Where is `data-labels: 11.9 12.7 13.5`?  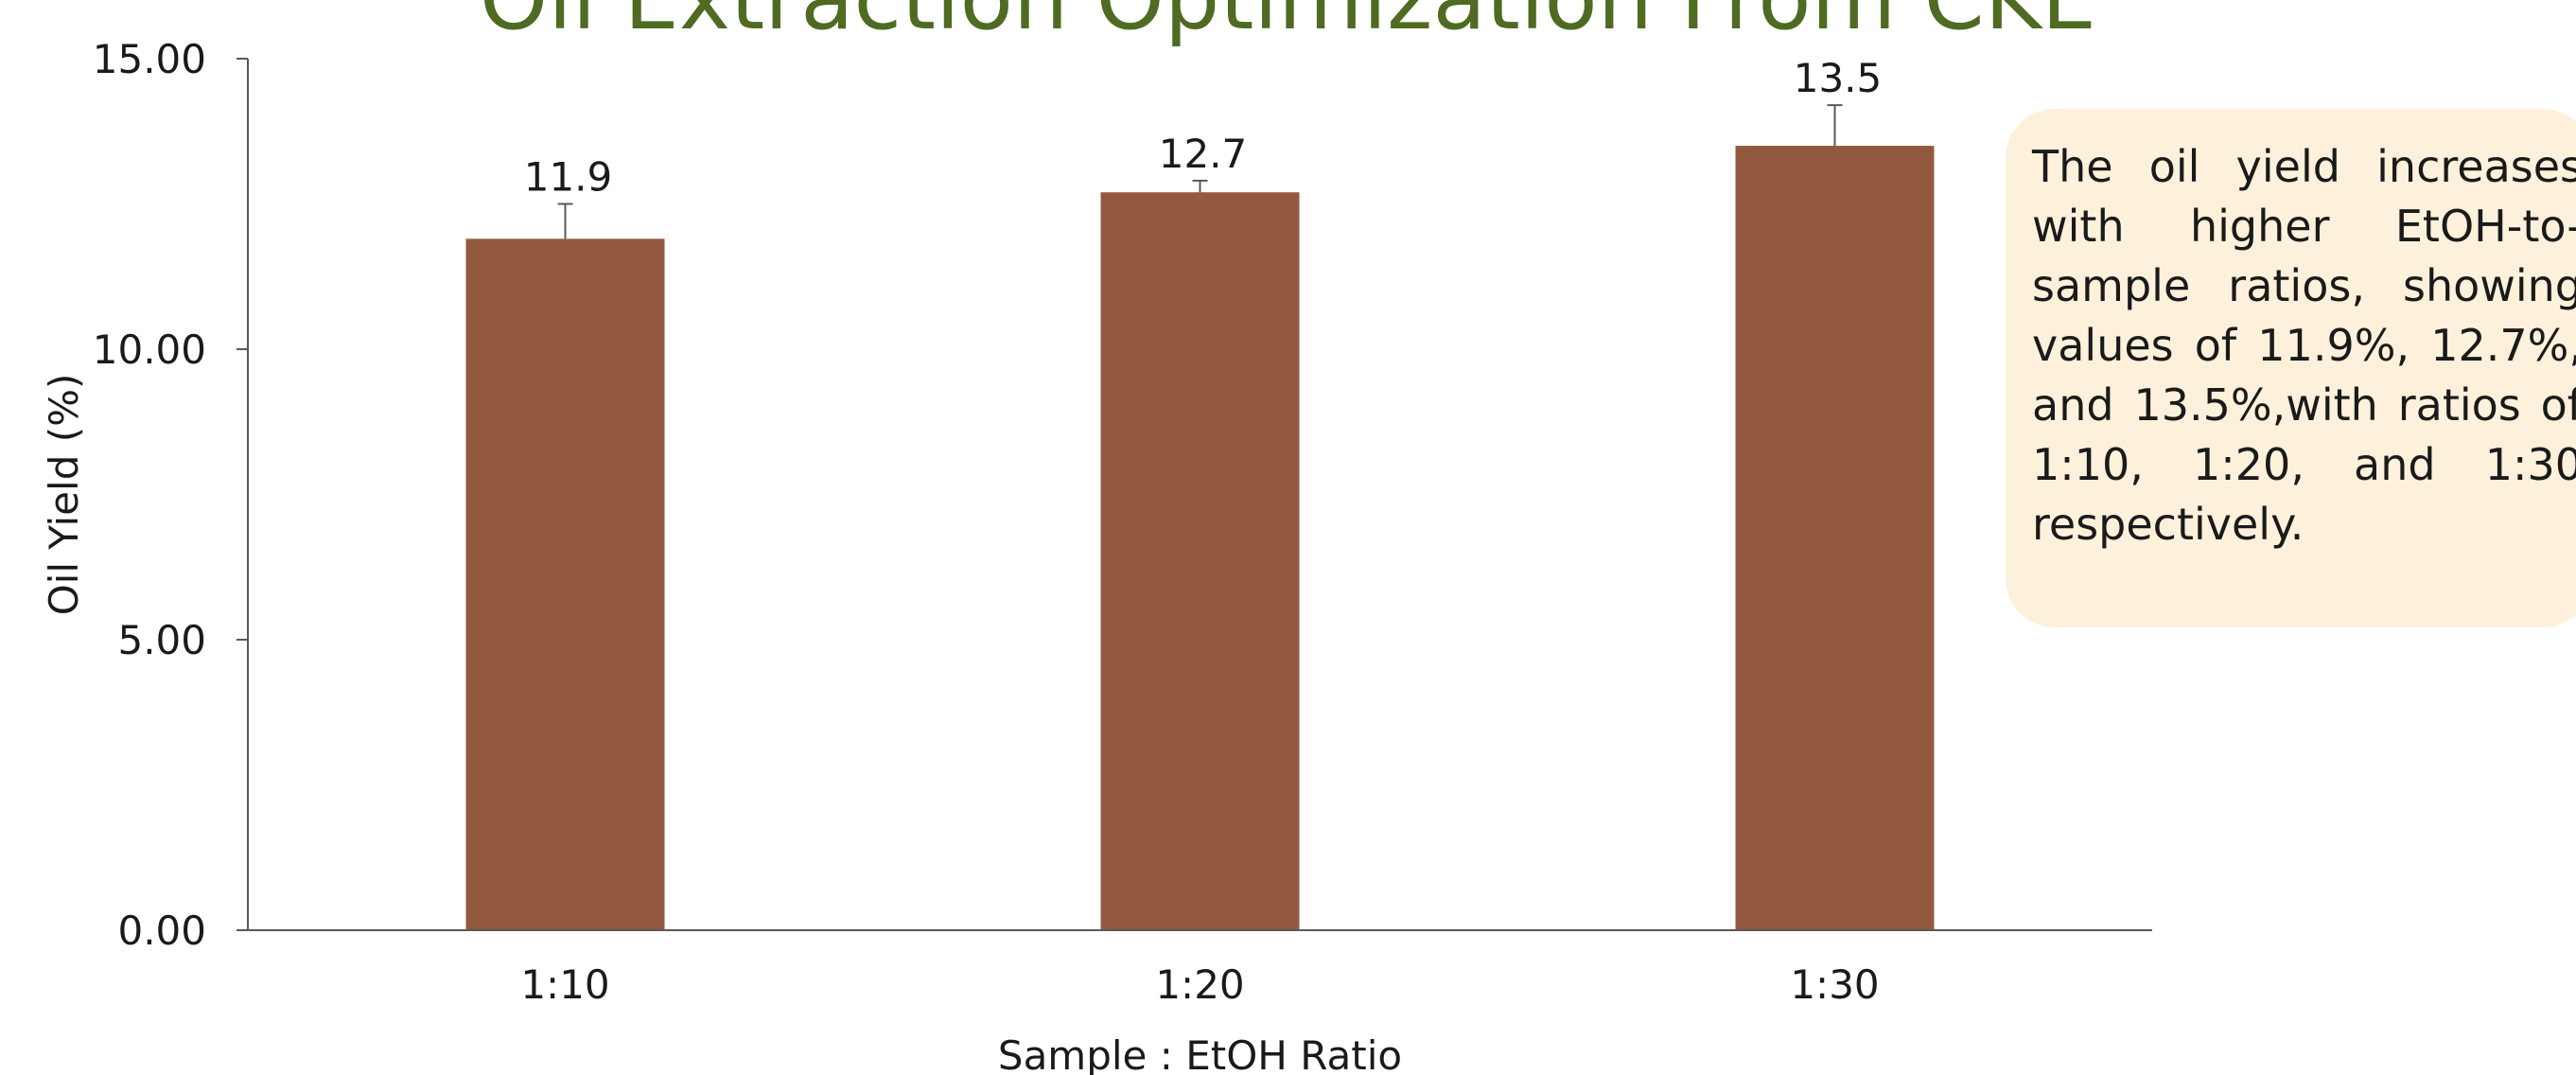 data-labels: 11.9 12.7 13.5 is located at coordinates (1204, 128).